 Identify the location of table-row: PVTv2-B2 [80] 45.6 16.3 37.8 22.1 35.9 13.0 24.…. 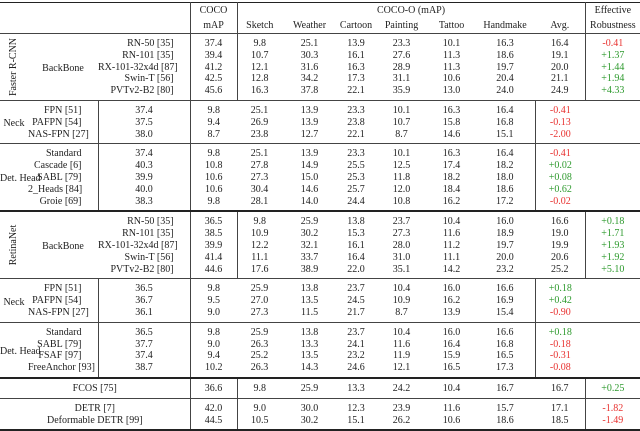
(320, 93).